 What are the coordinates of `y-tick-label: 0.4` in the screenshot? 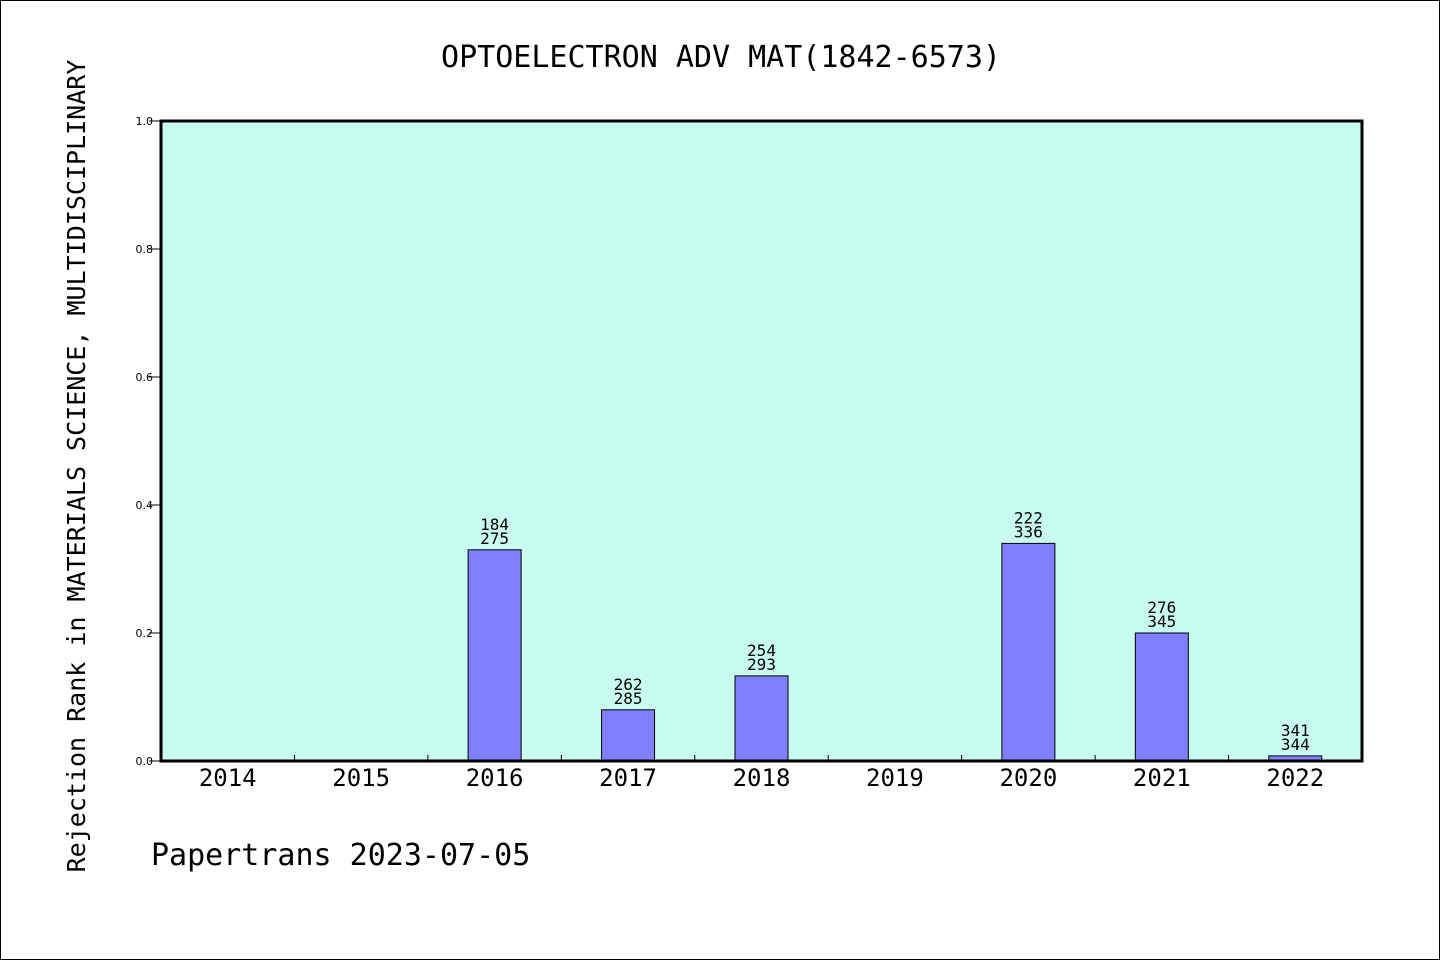 It's located at (145, 505).